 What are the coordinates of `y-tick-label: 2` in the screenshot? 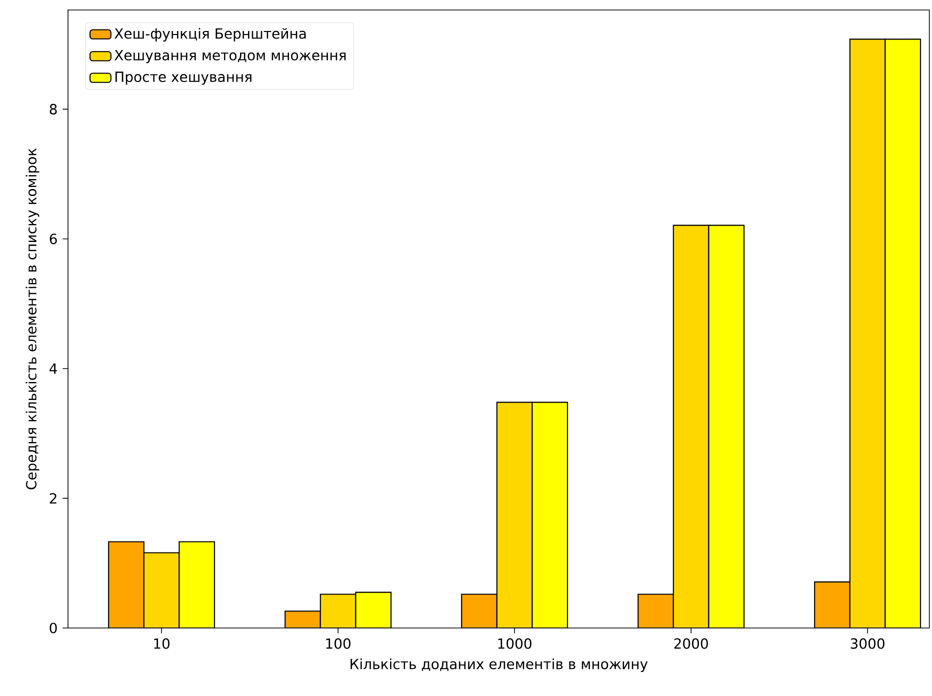 It's located at (53, 498).